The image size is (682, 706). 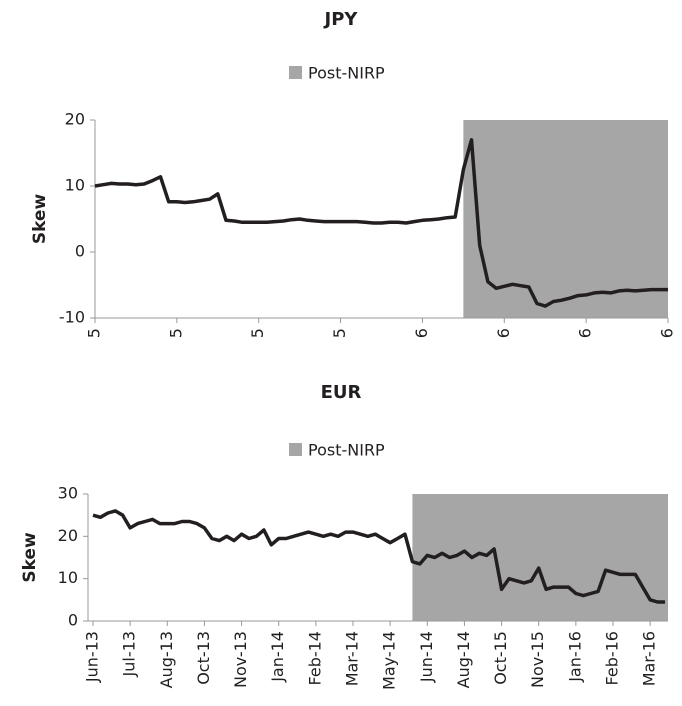 What do you see at coordinates (565, 219) in the screenshot?
I see `post-nirp-span` at bounding box center [565, 219].